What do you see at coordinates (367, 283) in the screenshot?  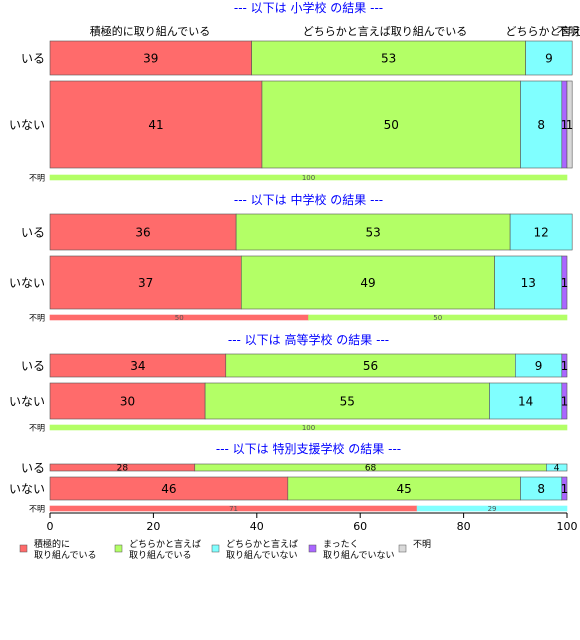 I see `bar-value-label: 49` at bounding box center [367, 283].